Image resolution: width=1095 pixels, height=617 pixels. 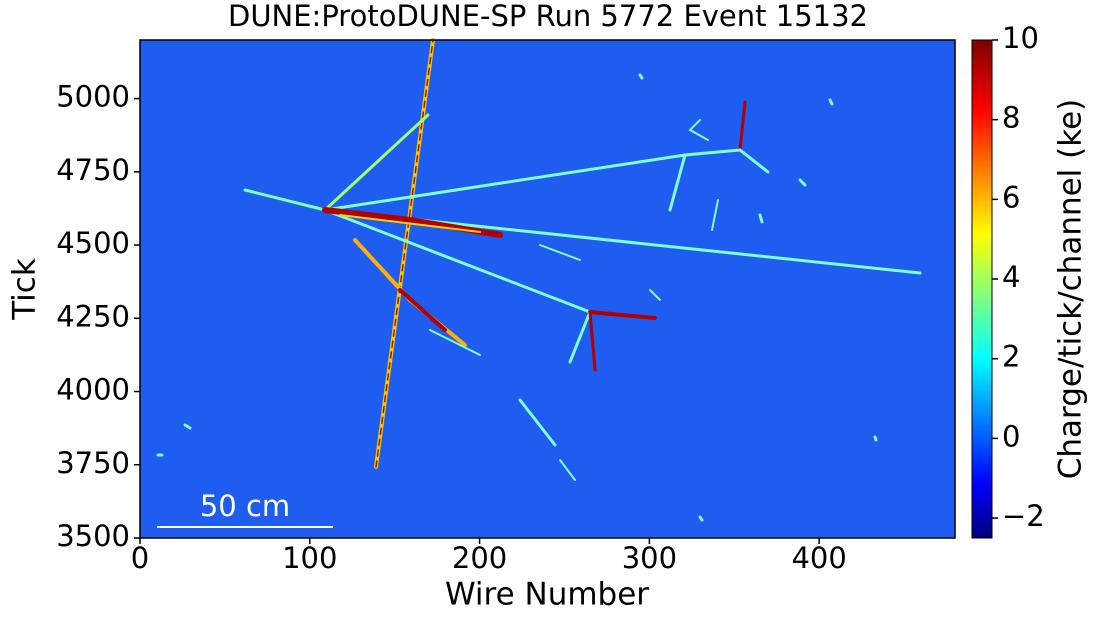 I want to click on y-axis-label: Tick, so click(x=25, y=289).